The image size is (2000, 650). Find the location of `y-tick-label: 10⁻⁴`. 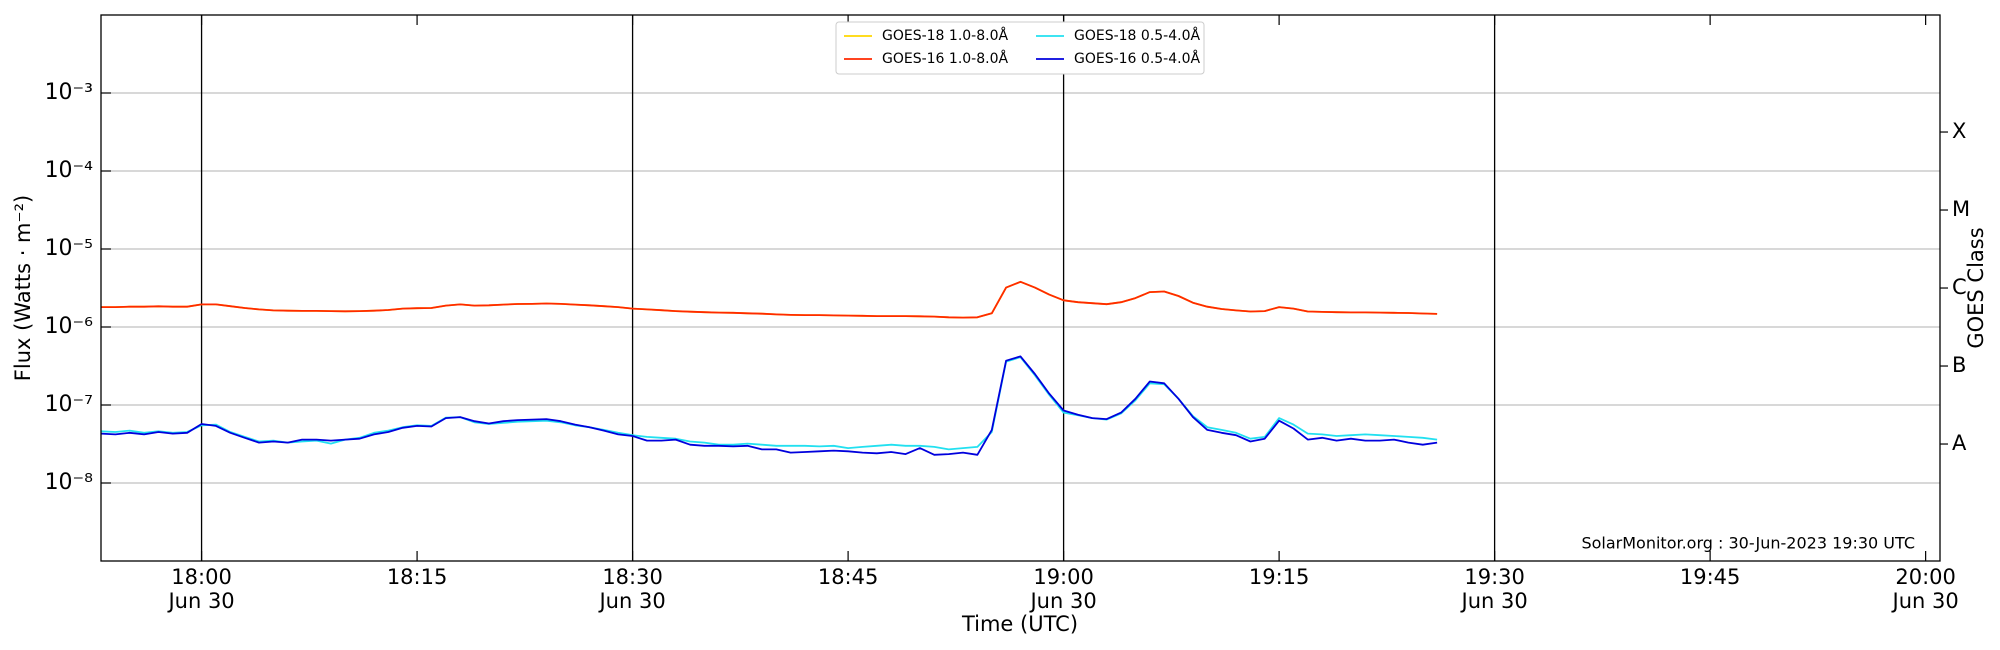

y-tick-label: 10⁻⁴ is located at coordinates (69, 170).